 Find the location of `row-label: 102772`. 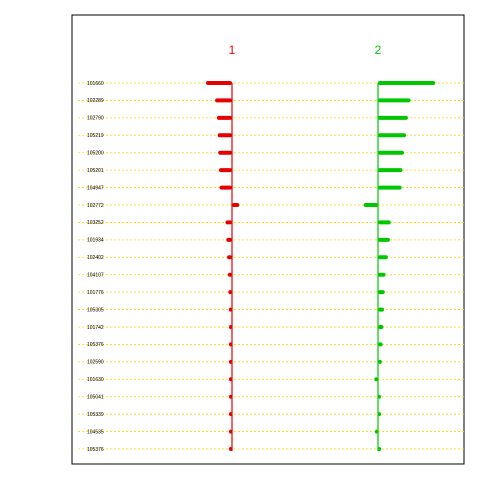

row-label: 102772 is located at coordinates (95, 206).